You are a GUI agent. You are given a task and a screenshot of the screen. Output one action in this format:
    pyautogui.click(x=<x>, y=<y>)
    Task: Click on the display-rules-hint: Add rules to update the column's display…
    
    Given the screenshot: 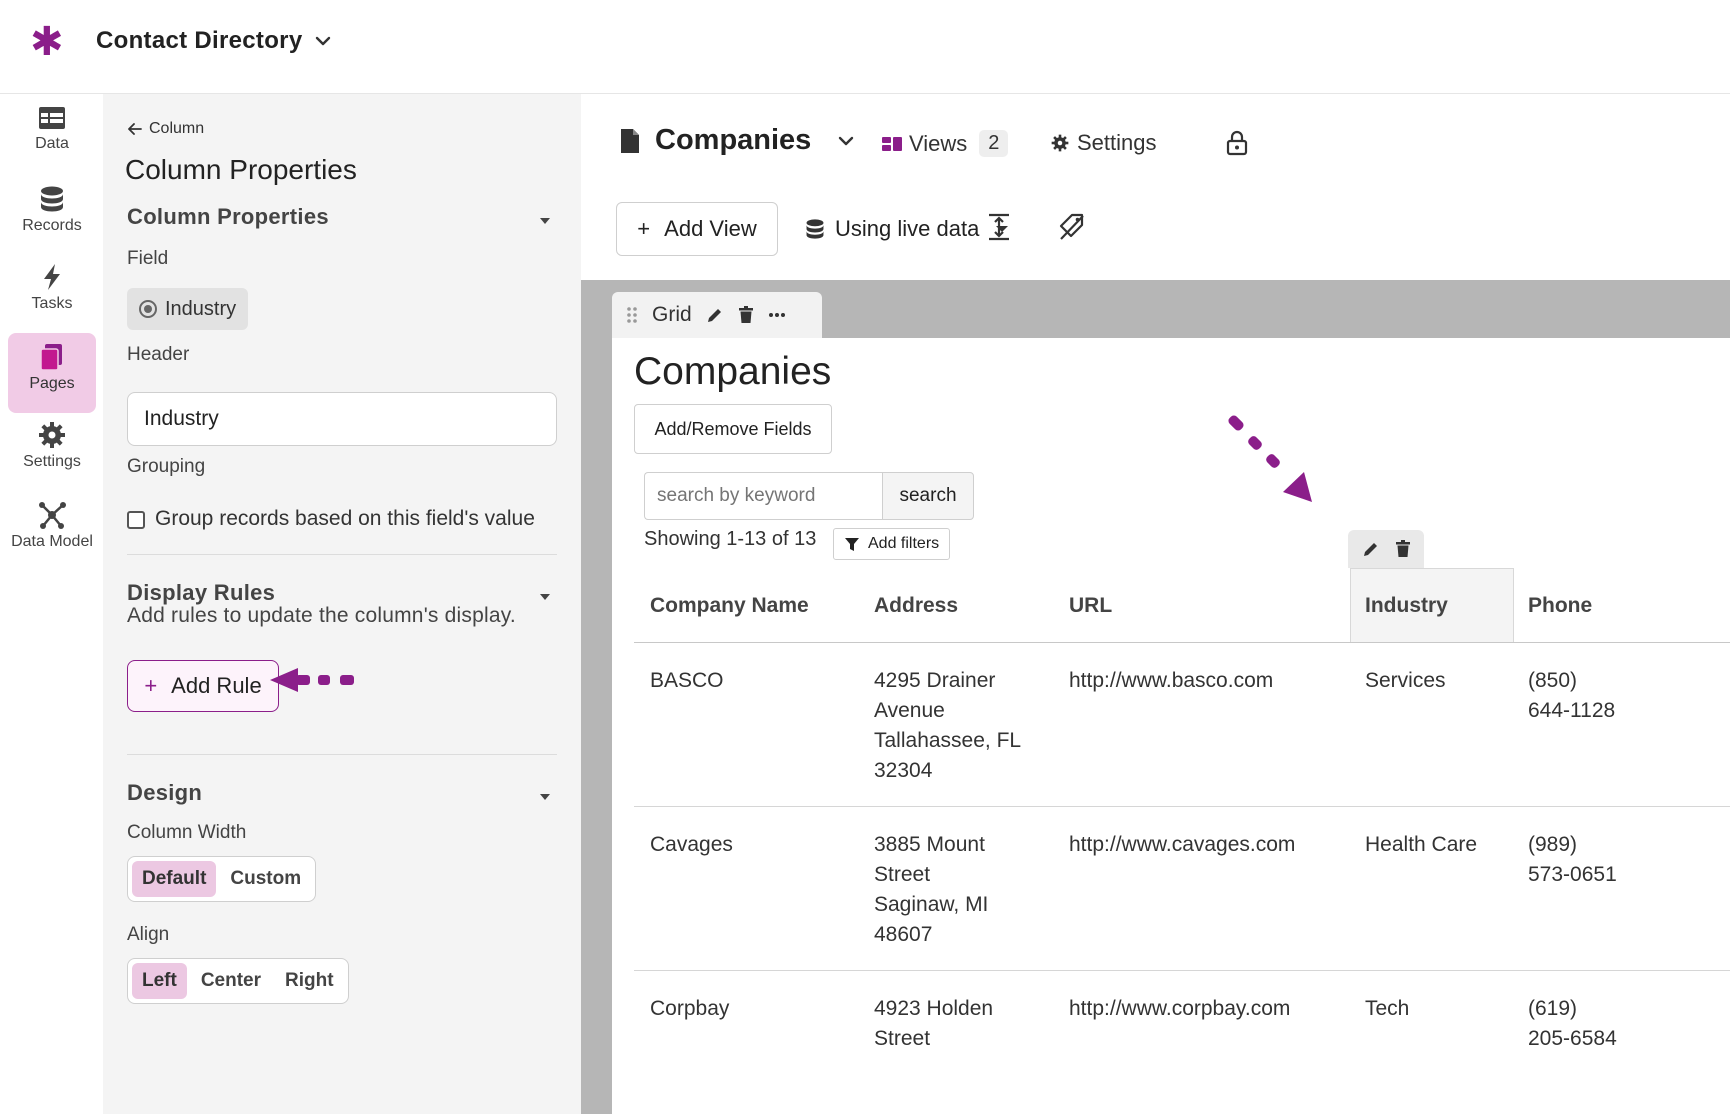 What is the action you would take?
    pyautogui.click(x=321, y=615)
    